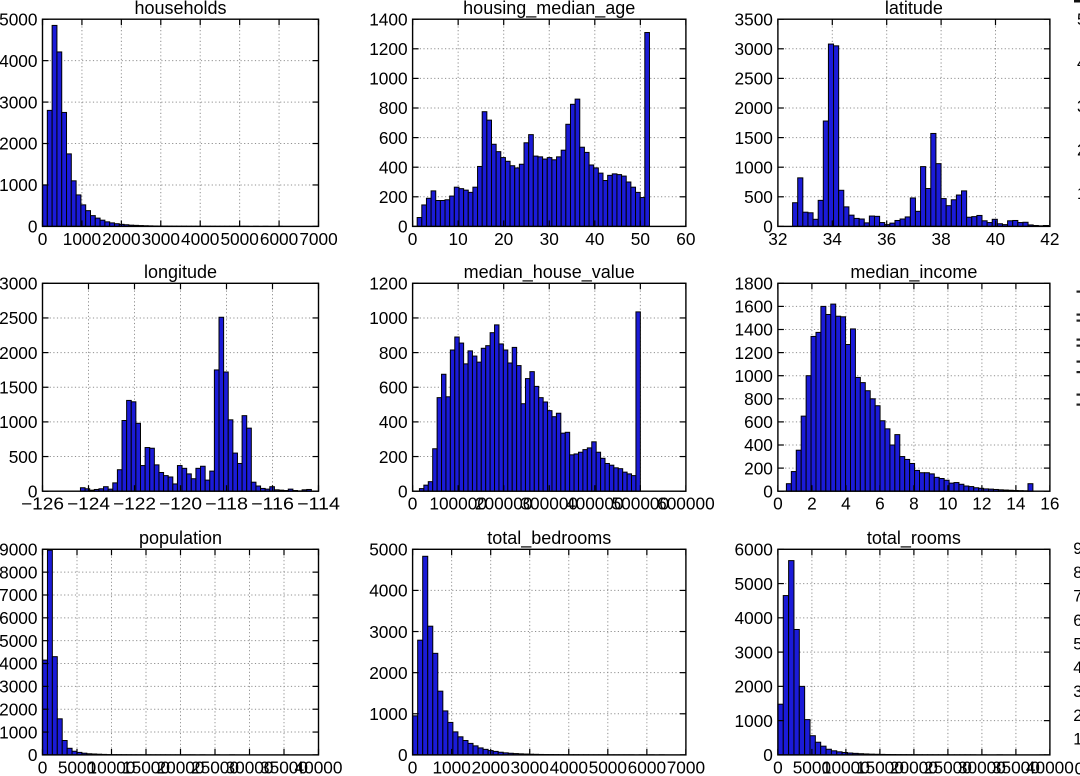 The image size is (1080, 776). Describe the element at coordinates (318, 504) in the screenshot. I see `svg-text: −114` at that location.